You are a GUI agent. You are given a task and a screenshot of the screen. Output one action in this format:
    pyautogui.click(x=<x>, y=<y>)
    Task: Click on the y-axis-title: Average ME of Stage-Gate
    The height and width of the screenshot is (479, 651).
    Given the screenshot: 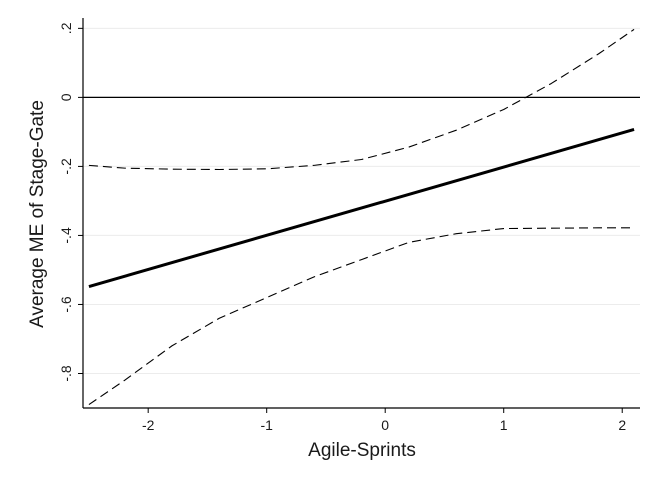 What is the action you would take?
    pyautogui.click(x=37, y=214)
    